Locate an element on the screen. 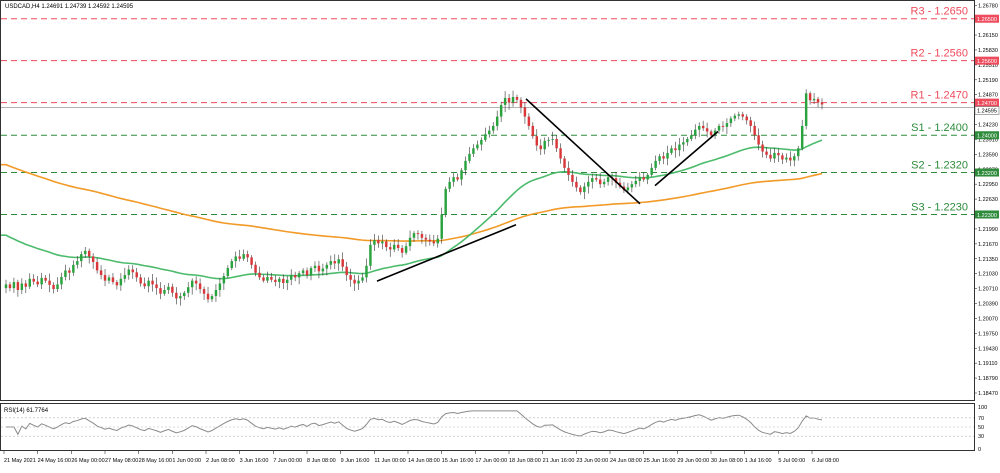 The image size is (1000, 473). price-tick-label: 1.22630 is located at coordinates (988, 200).